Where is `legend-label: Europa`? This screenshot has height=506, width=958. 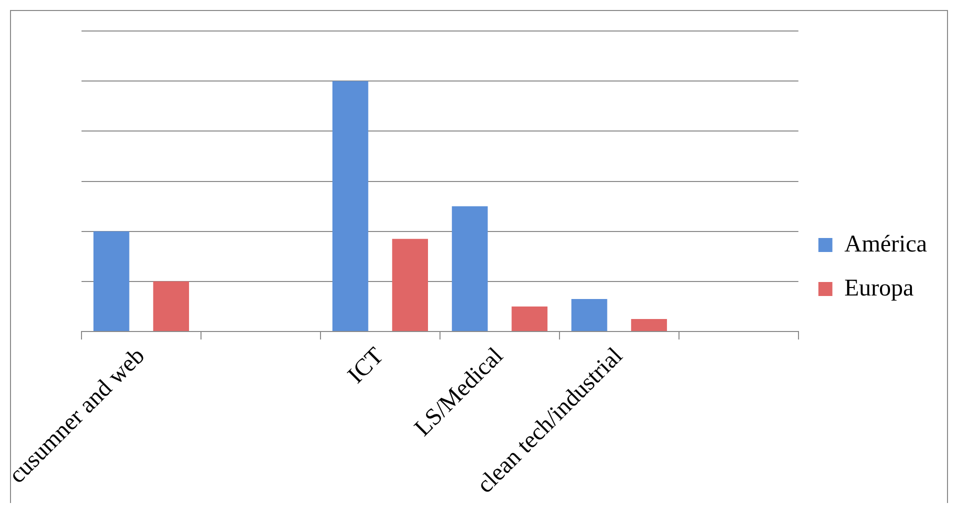 legend-label: Europa is located at coordinates (879, 288).